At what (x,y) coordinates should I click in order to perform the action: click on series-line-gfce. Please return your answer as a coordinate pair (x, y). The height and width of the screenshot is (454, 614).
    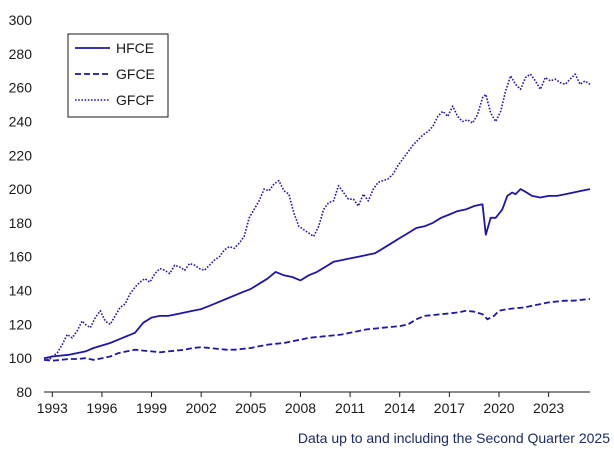
    Looking at the image, I should click on (317, 330).